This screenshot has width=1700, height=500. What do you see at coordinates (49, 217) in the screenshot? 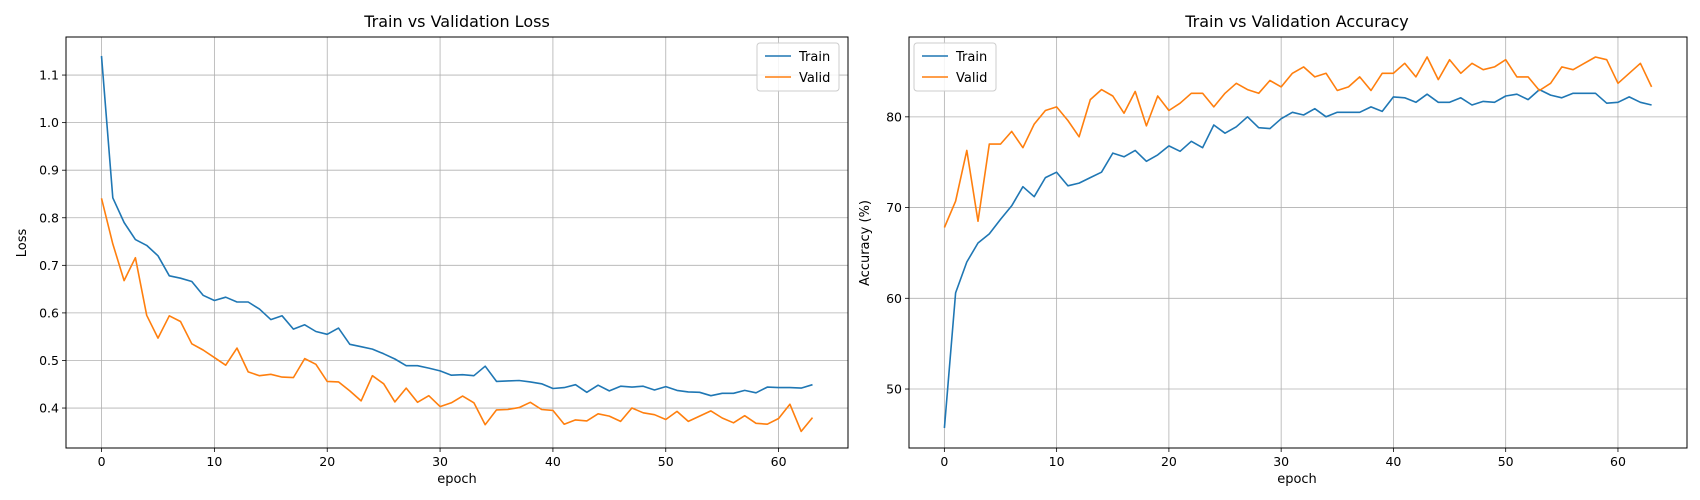
I see `y-tick-label: 0.8` at bounding box center [49, 217].